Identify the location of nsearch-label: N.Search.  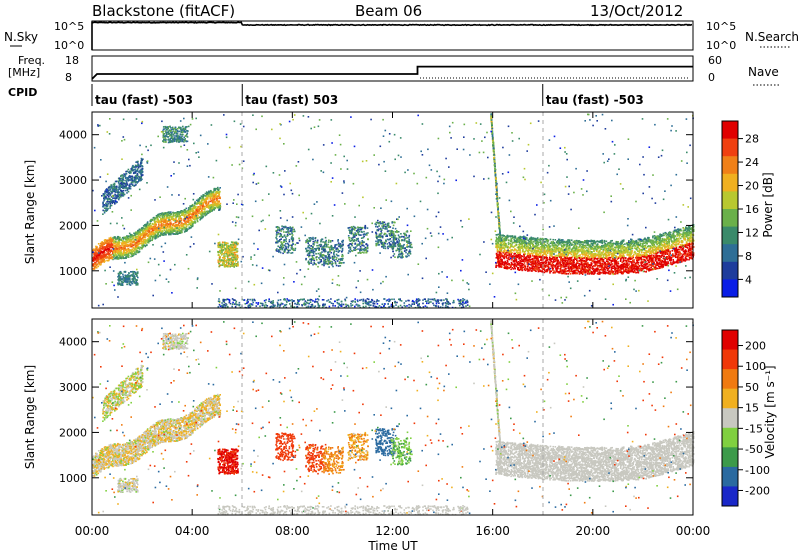
(772, 37).